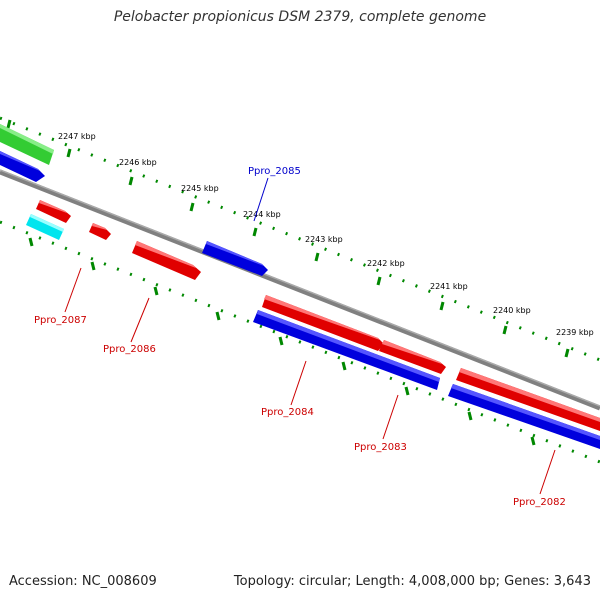 Image resolution: width=600 pixels, height=600 pixels. I want to click on gene-label-ppro-2087: Ppro_2087, so click(60, 320).